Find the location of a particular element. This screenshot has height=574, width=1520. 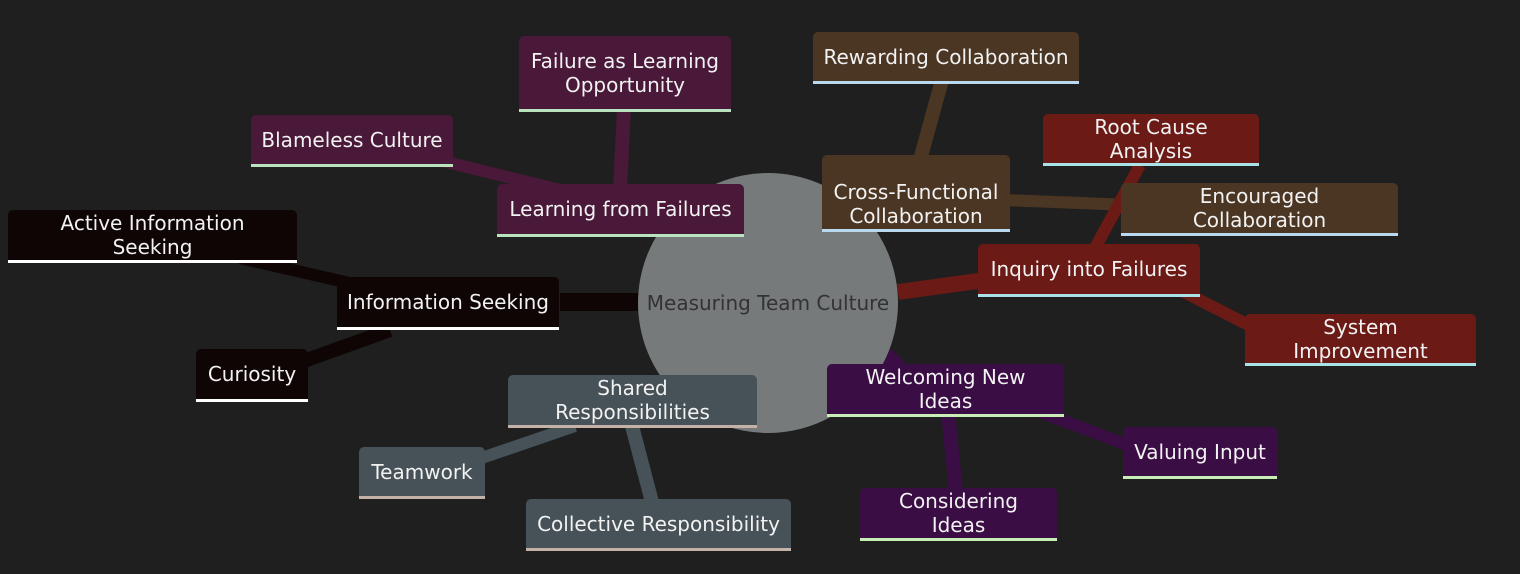

node-curiosity: Curiosity is located at coordinates (252, 375).